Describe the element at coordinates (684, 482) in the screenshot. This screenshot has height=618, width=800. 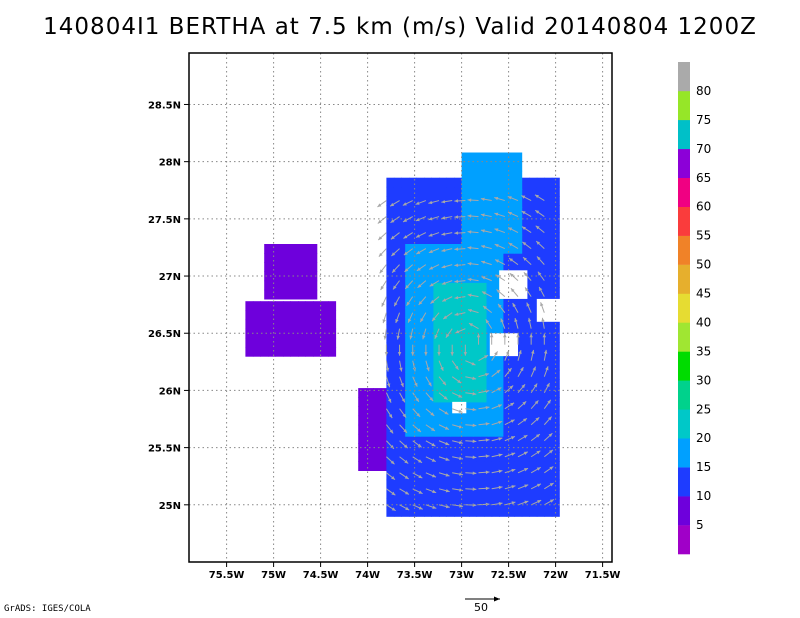
I see `legend-swatch` at that location.